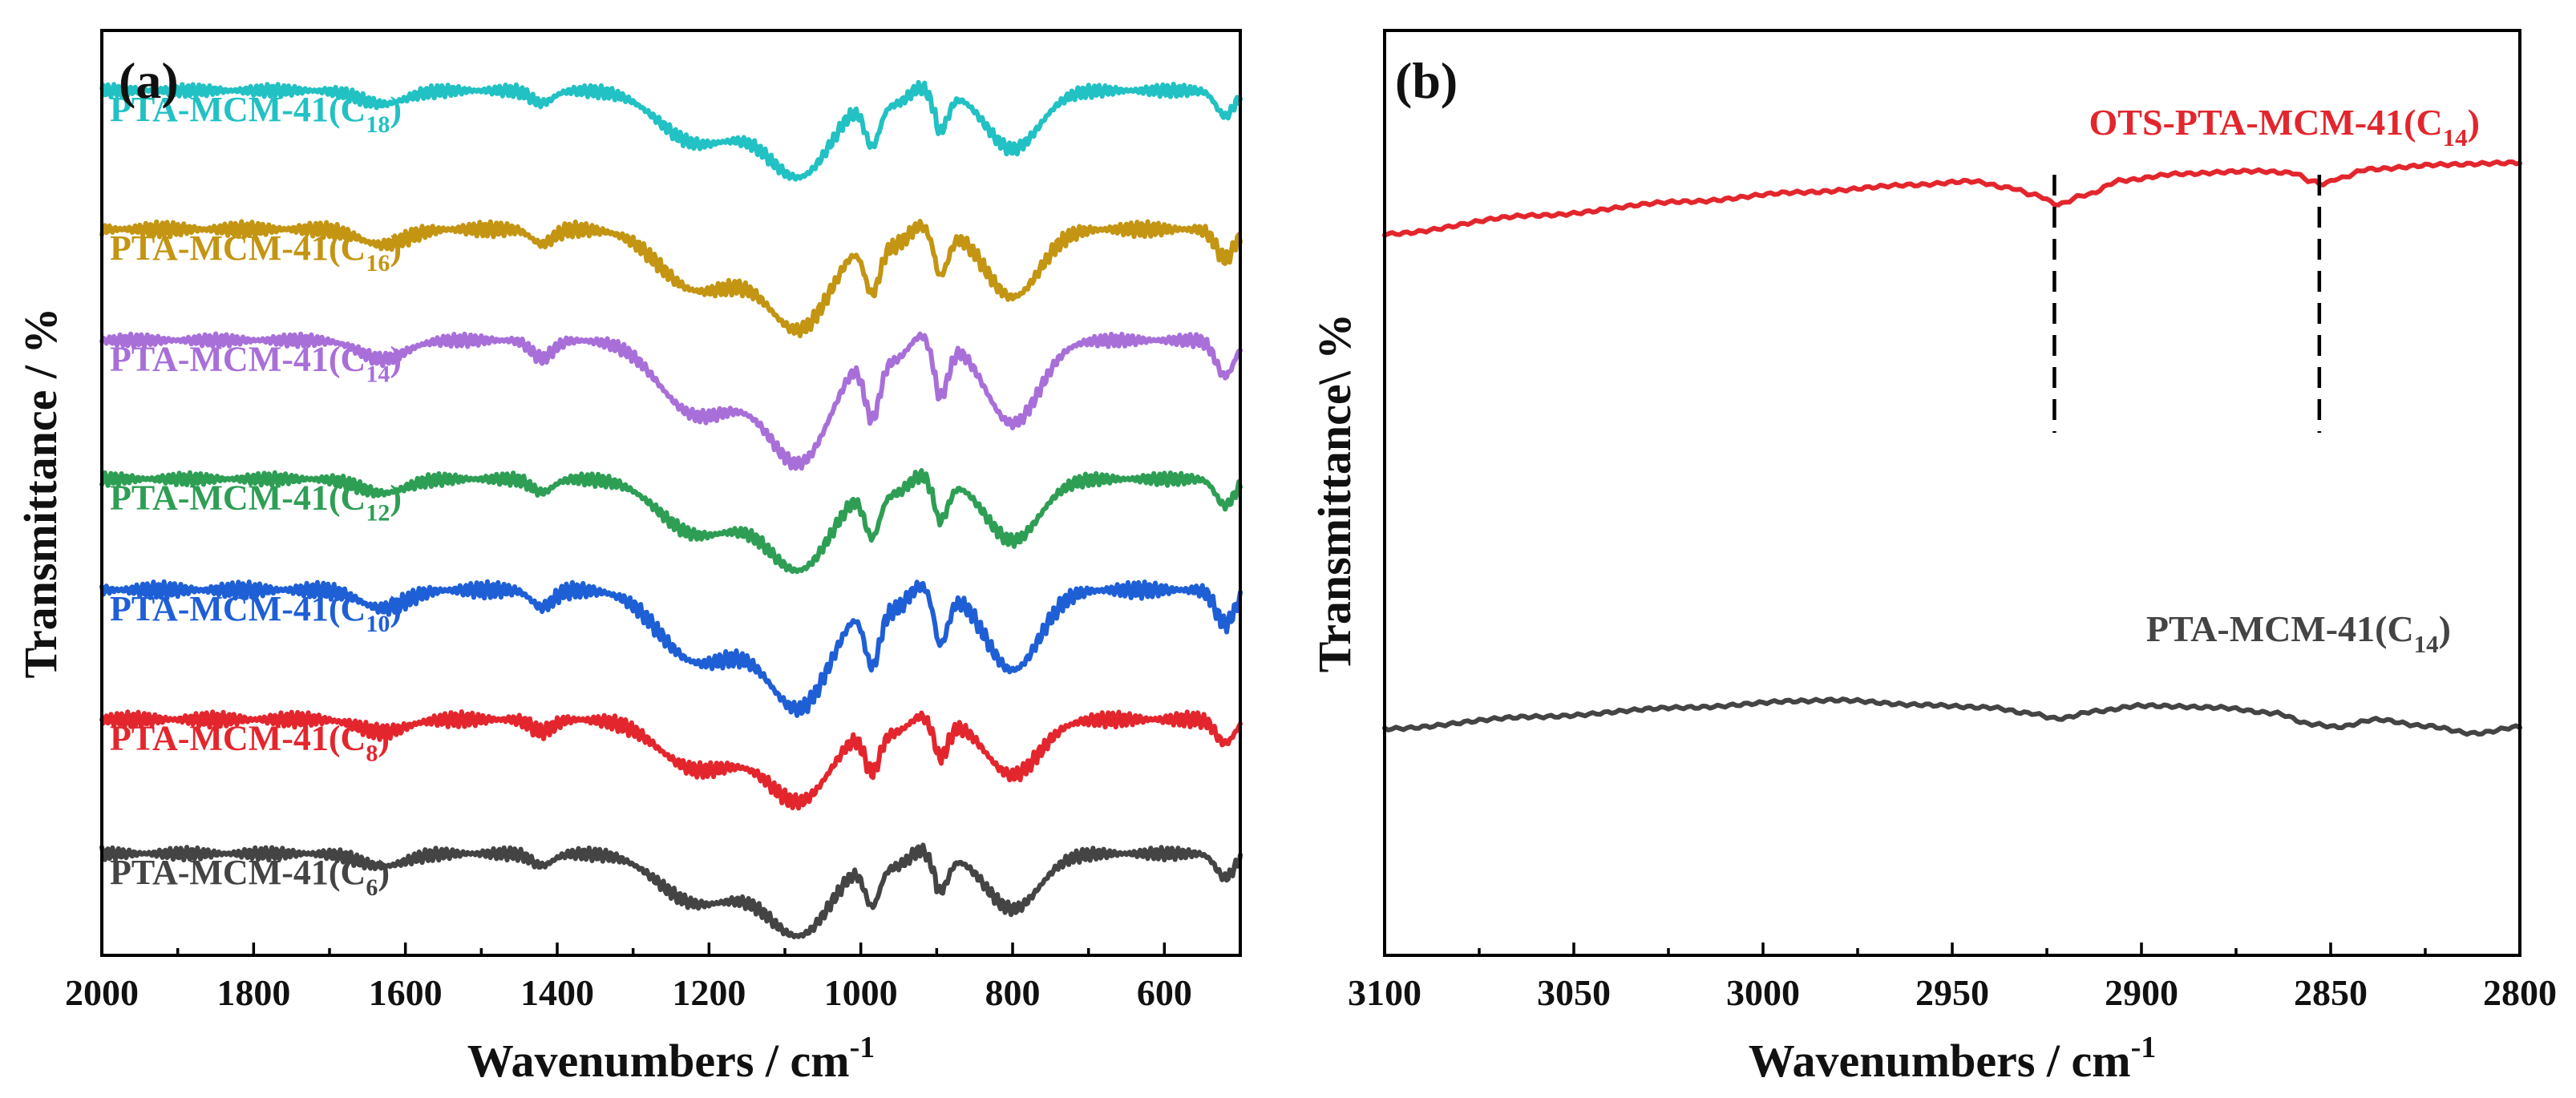 This screenshot has width=2576, height=1098. What do you see at coordinates (1164, 992) in the screenshot?
I see `panel-a-x-tick-label: 600` at bounding box center [1164, 992].